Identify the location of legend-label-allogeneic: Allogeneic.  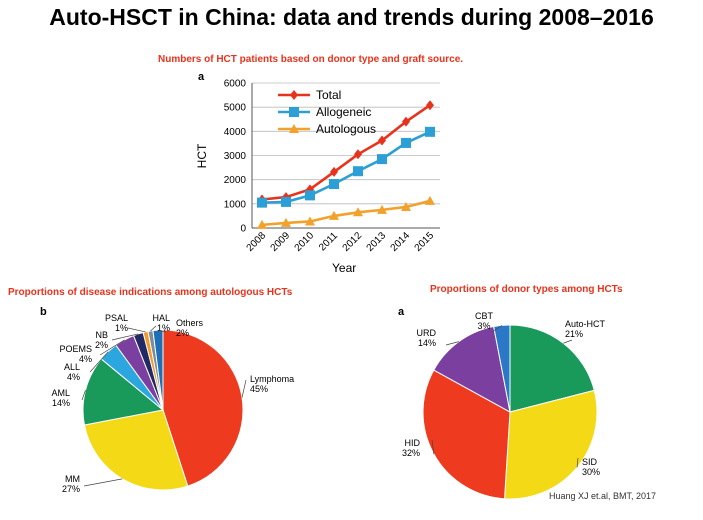
(343, 112).